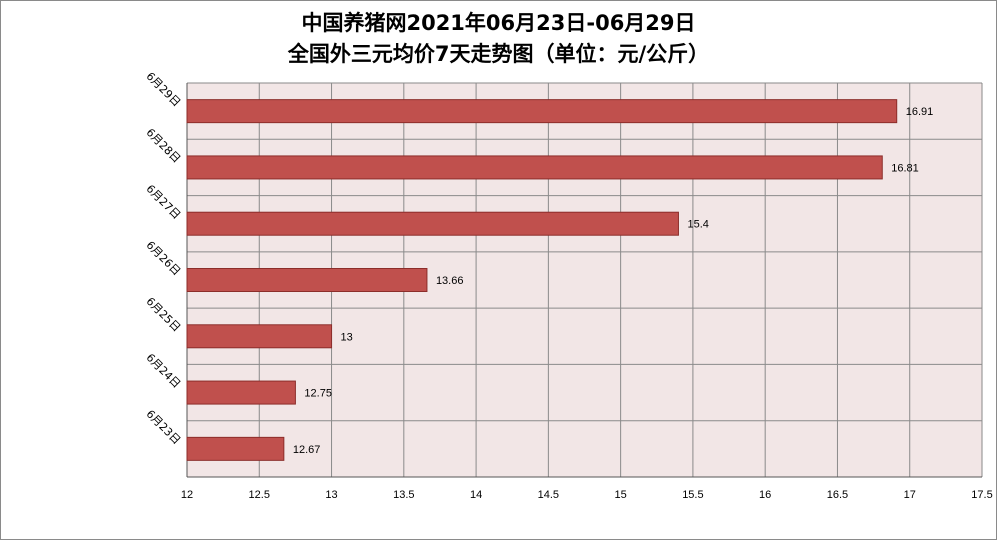  What do you see at coordinates (498, 54) in the screenshot?
I see `chart-title-line2: 全国外三元均价7天走势图（单位：元/公斤）` at bounding box center [498, 54].